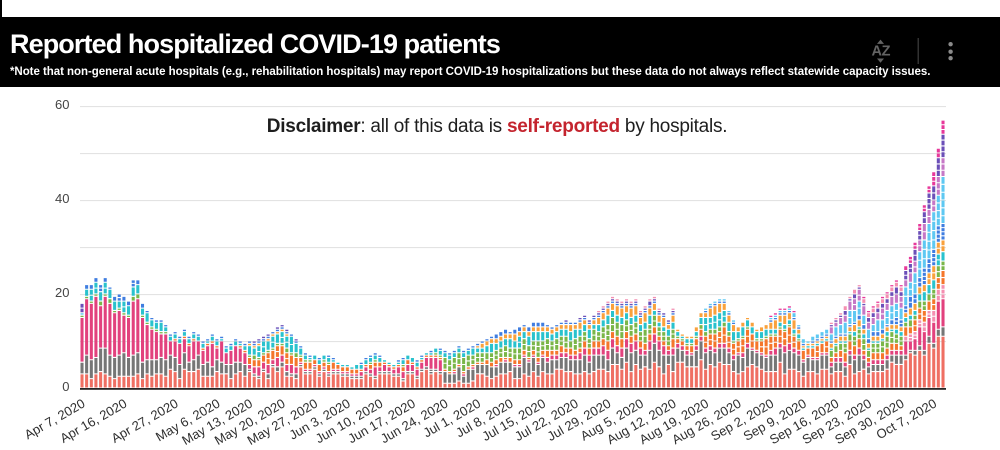 This screenshot has width=1000, height=450. What do you see at coordinates (881, 51) in the screenshot?
I see `svg-text: AZ` at bounding box center [881, 51].